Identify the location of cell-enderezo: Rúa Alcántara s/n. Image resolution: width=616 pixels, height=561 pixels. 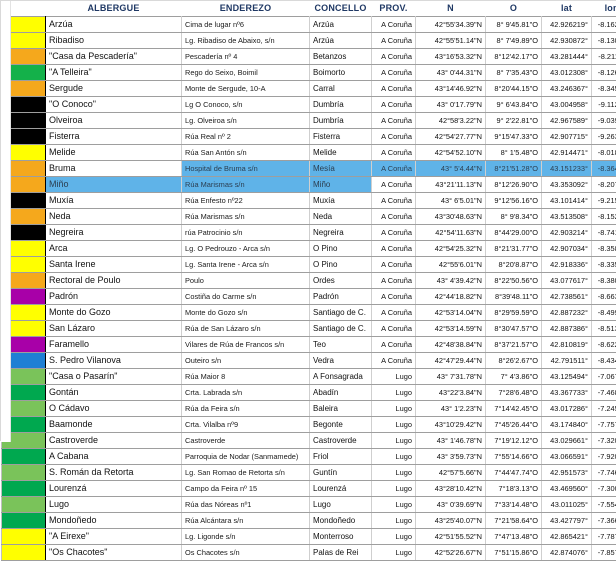
(246, 521).